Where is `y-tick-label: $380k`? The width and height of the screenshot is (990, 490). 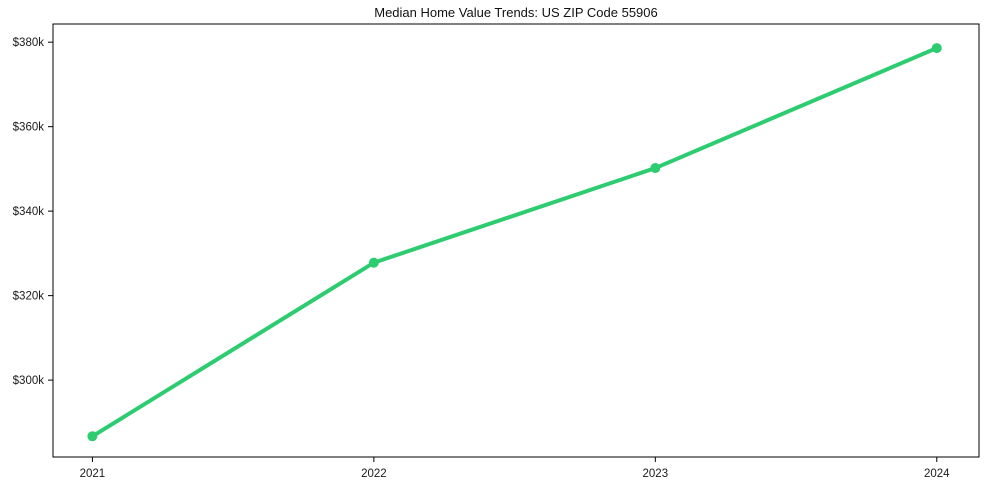 y-tick-label: $380k is located at coordinates (29, 43).